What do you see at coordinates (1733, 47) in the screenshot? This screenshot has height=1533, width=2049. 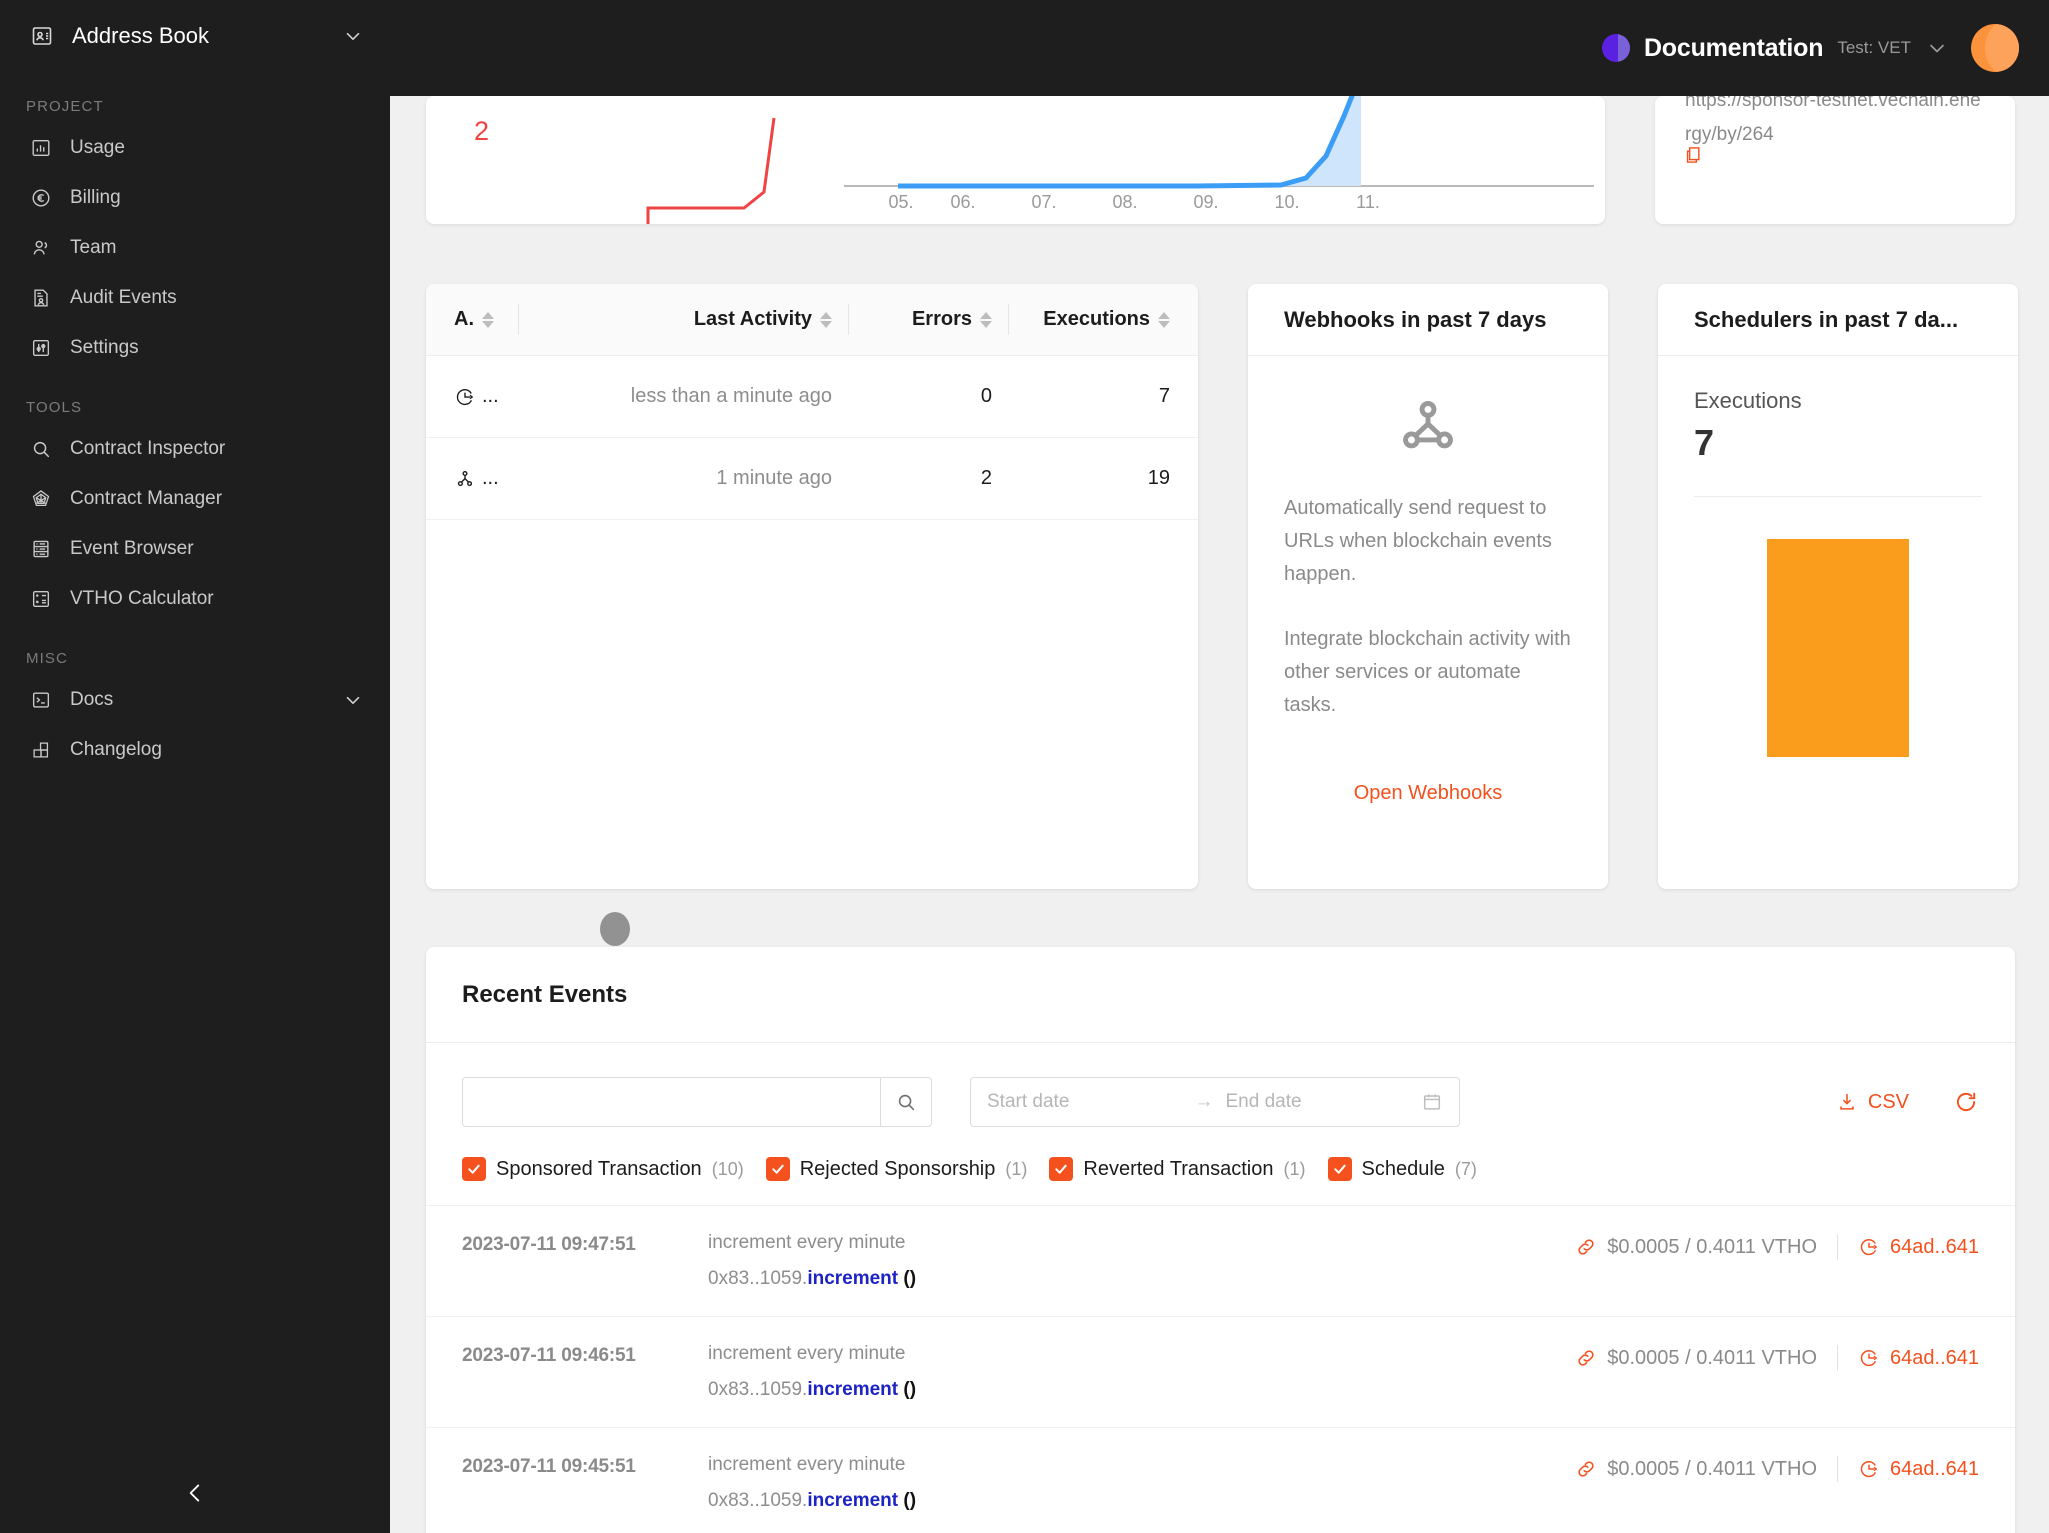 I see `documentation-link: Documentation` at bounding box center [1733, 47].